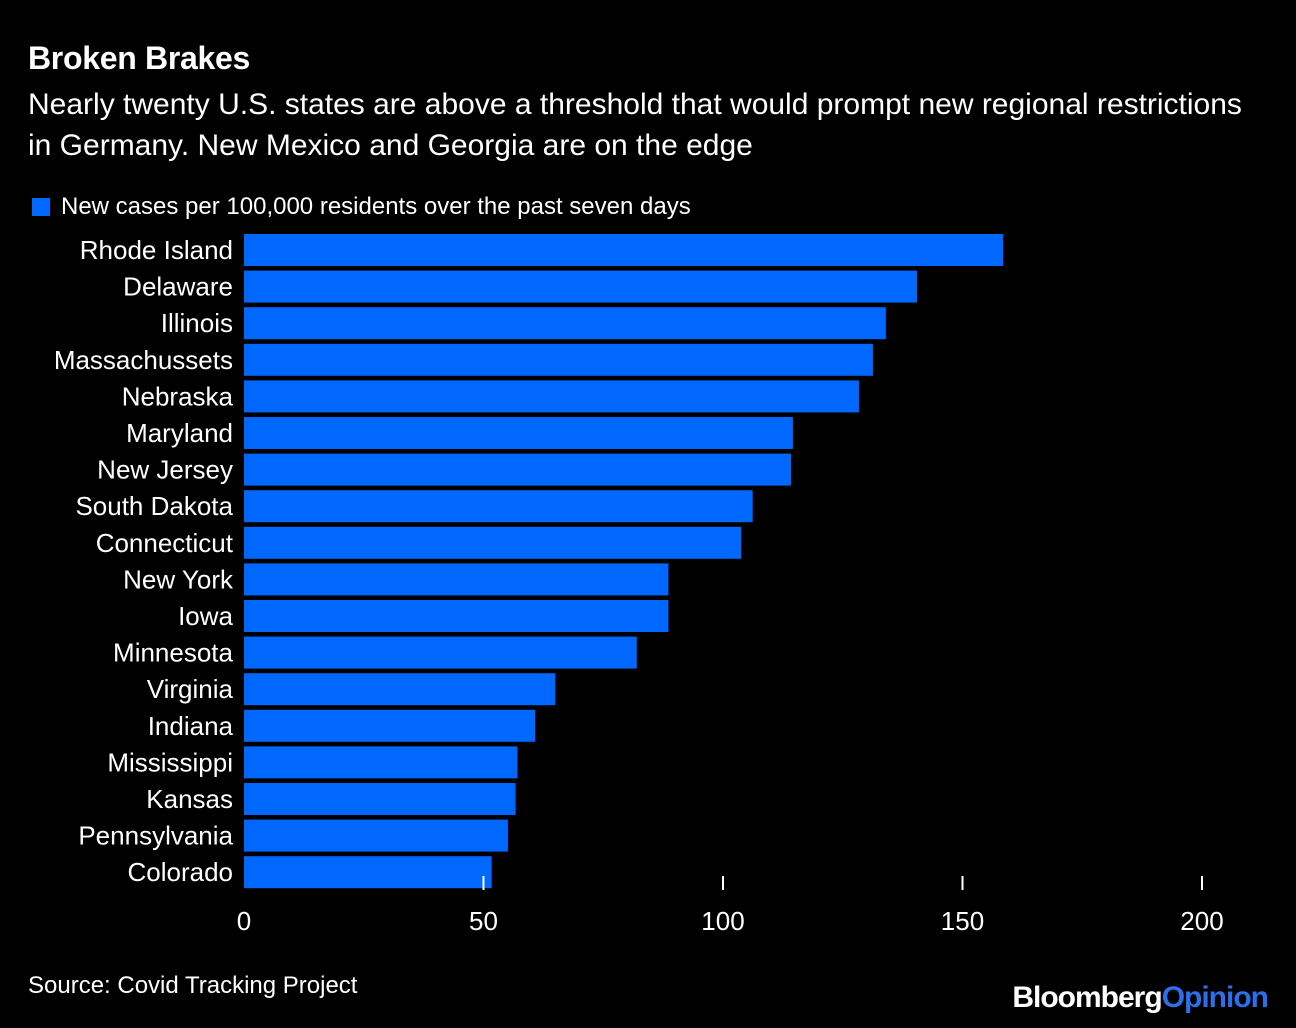  I want to click on bar-iowa, so click(456, 616).